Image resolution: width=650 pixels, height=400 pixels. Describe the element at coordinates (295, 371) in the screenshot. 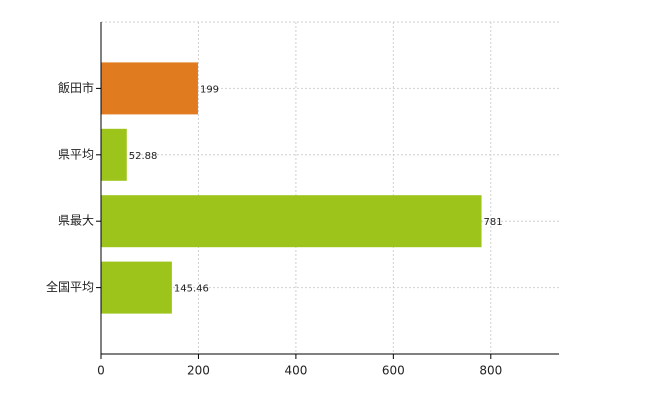

I see `x-tick-label: 400` at that location.